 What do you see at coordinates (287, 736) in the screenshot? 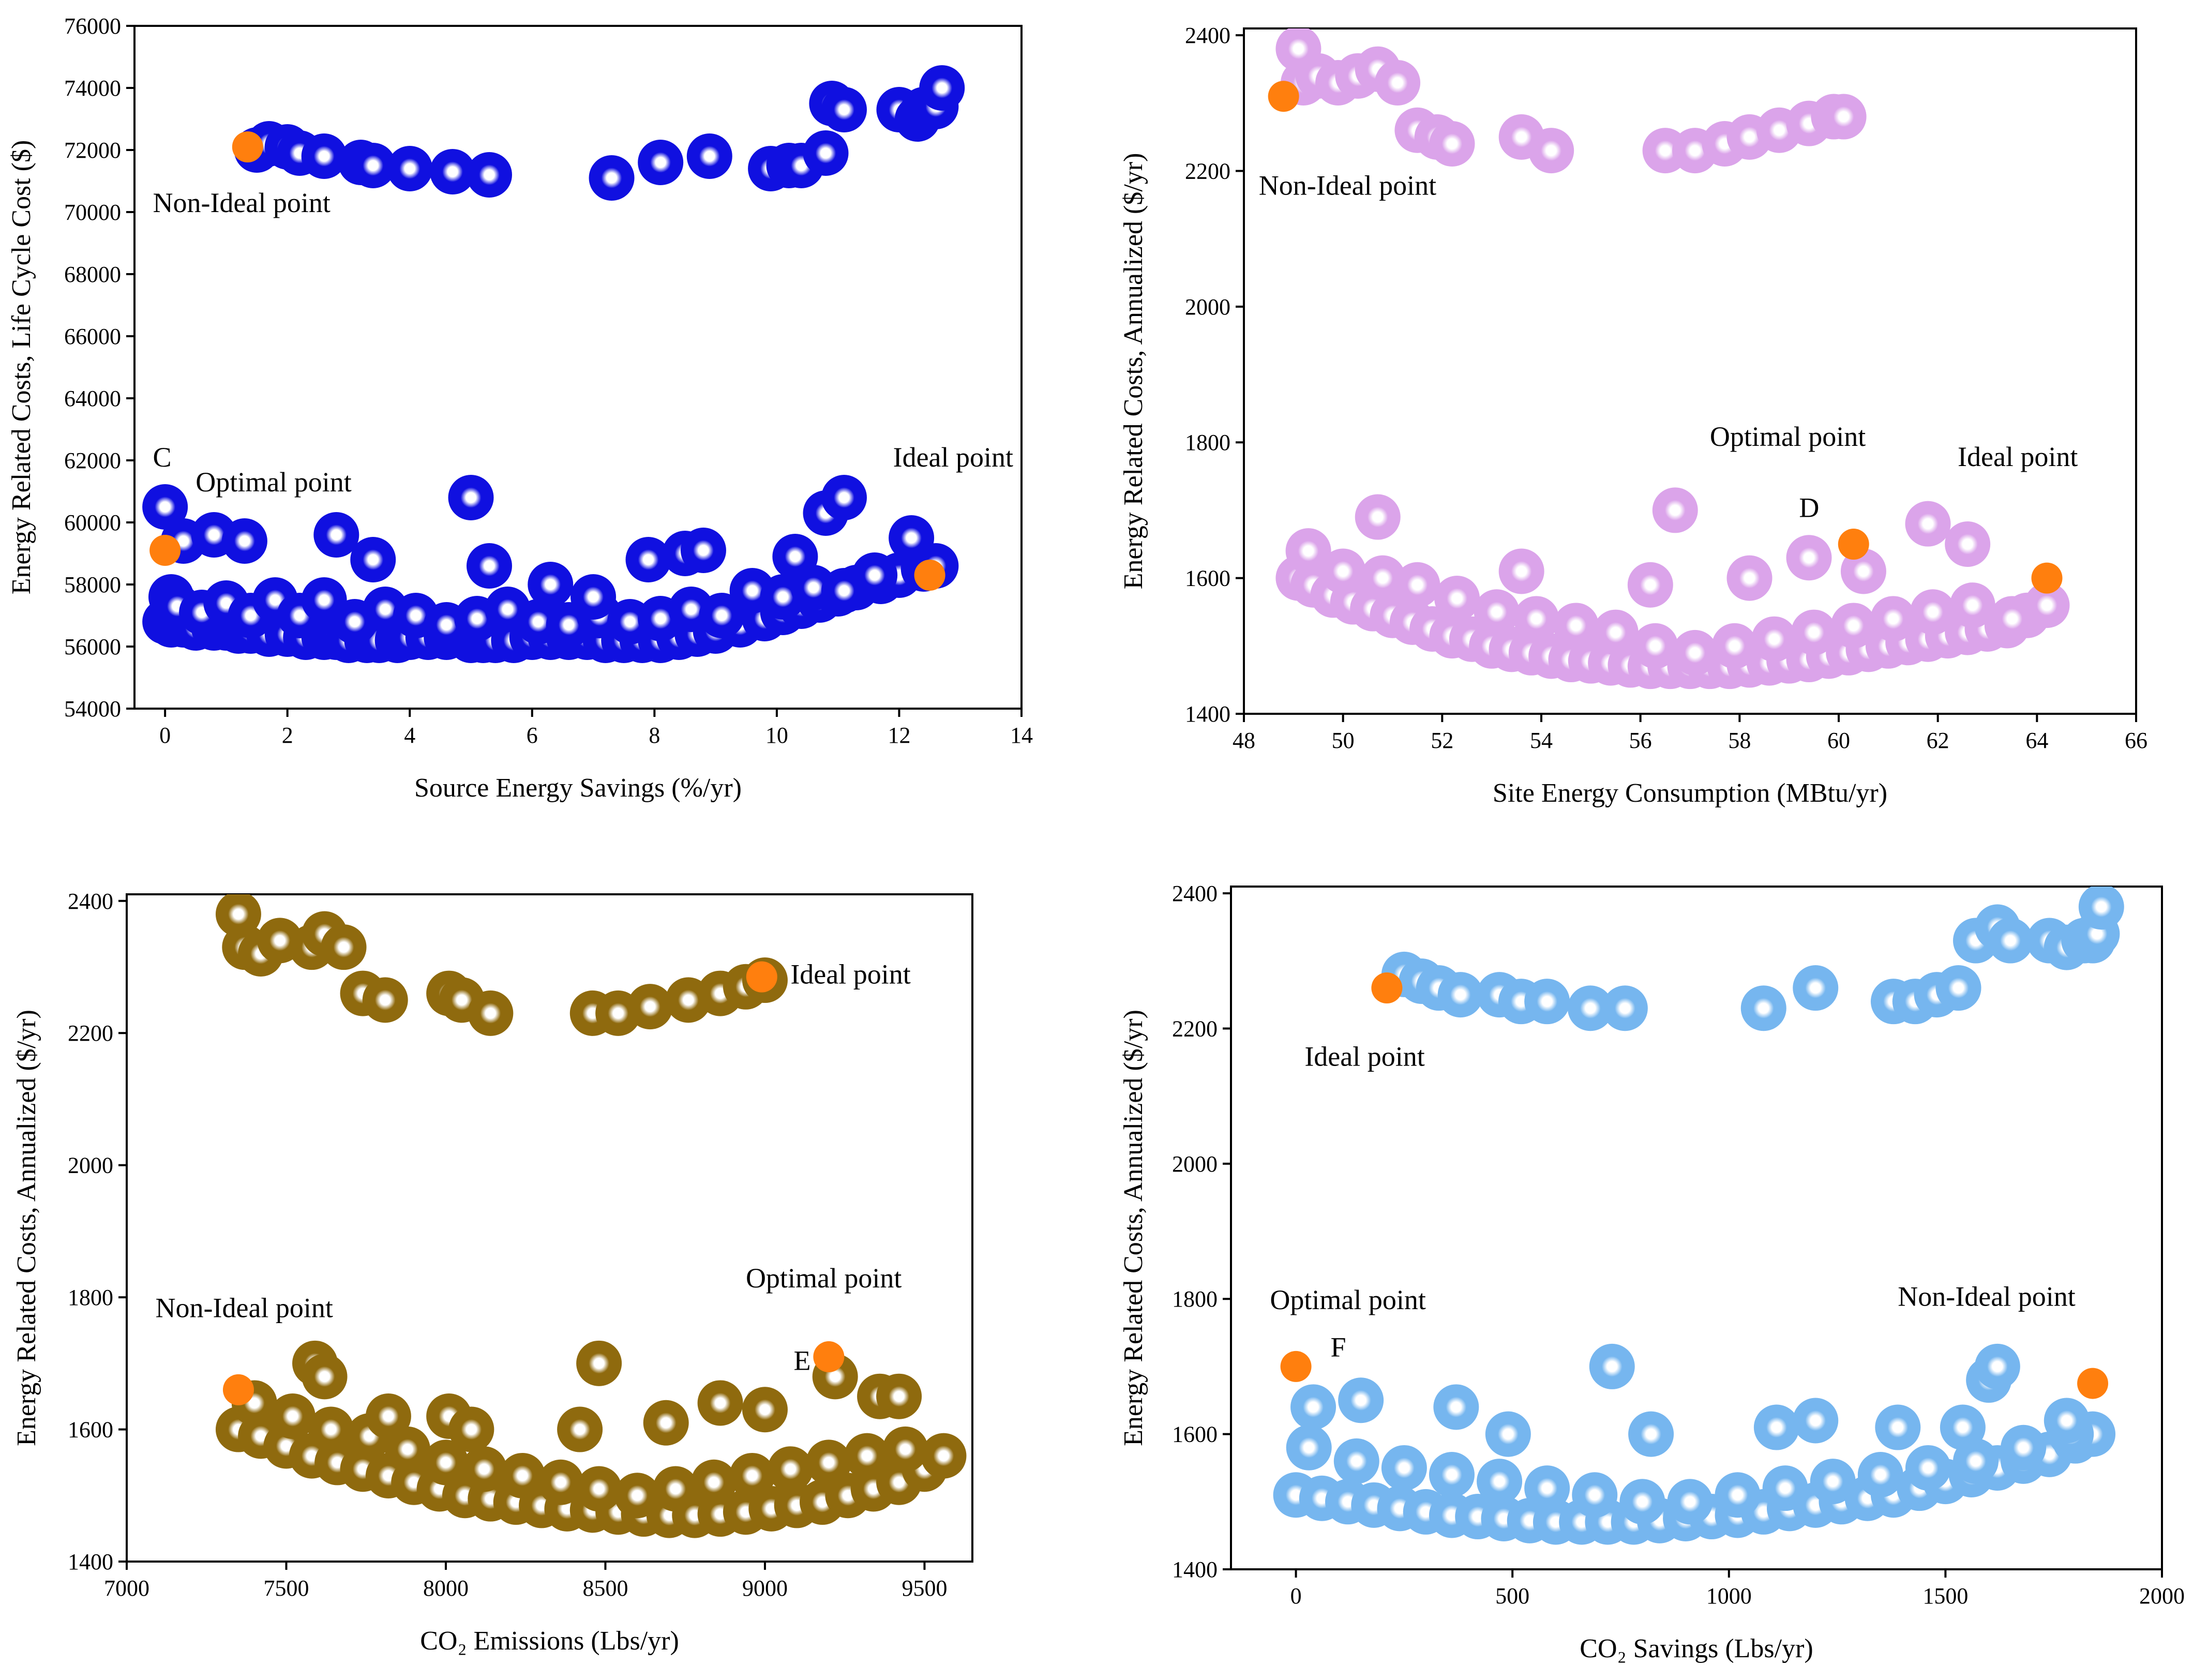
I see `x-tick-label: 2` at bounding box center [287, 736].